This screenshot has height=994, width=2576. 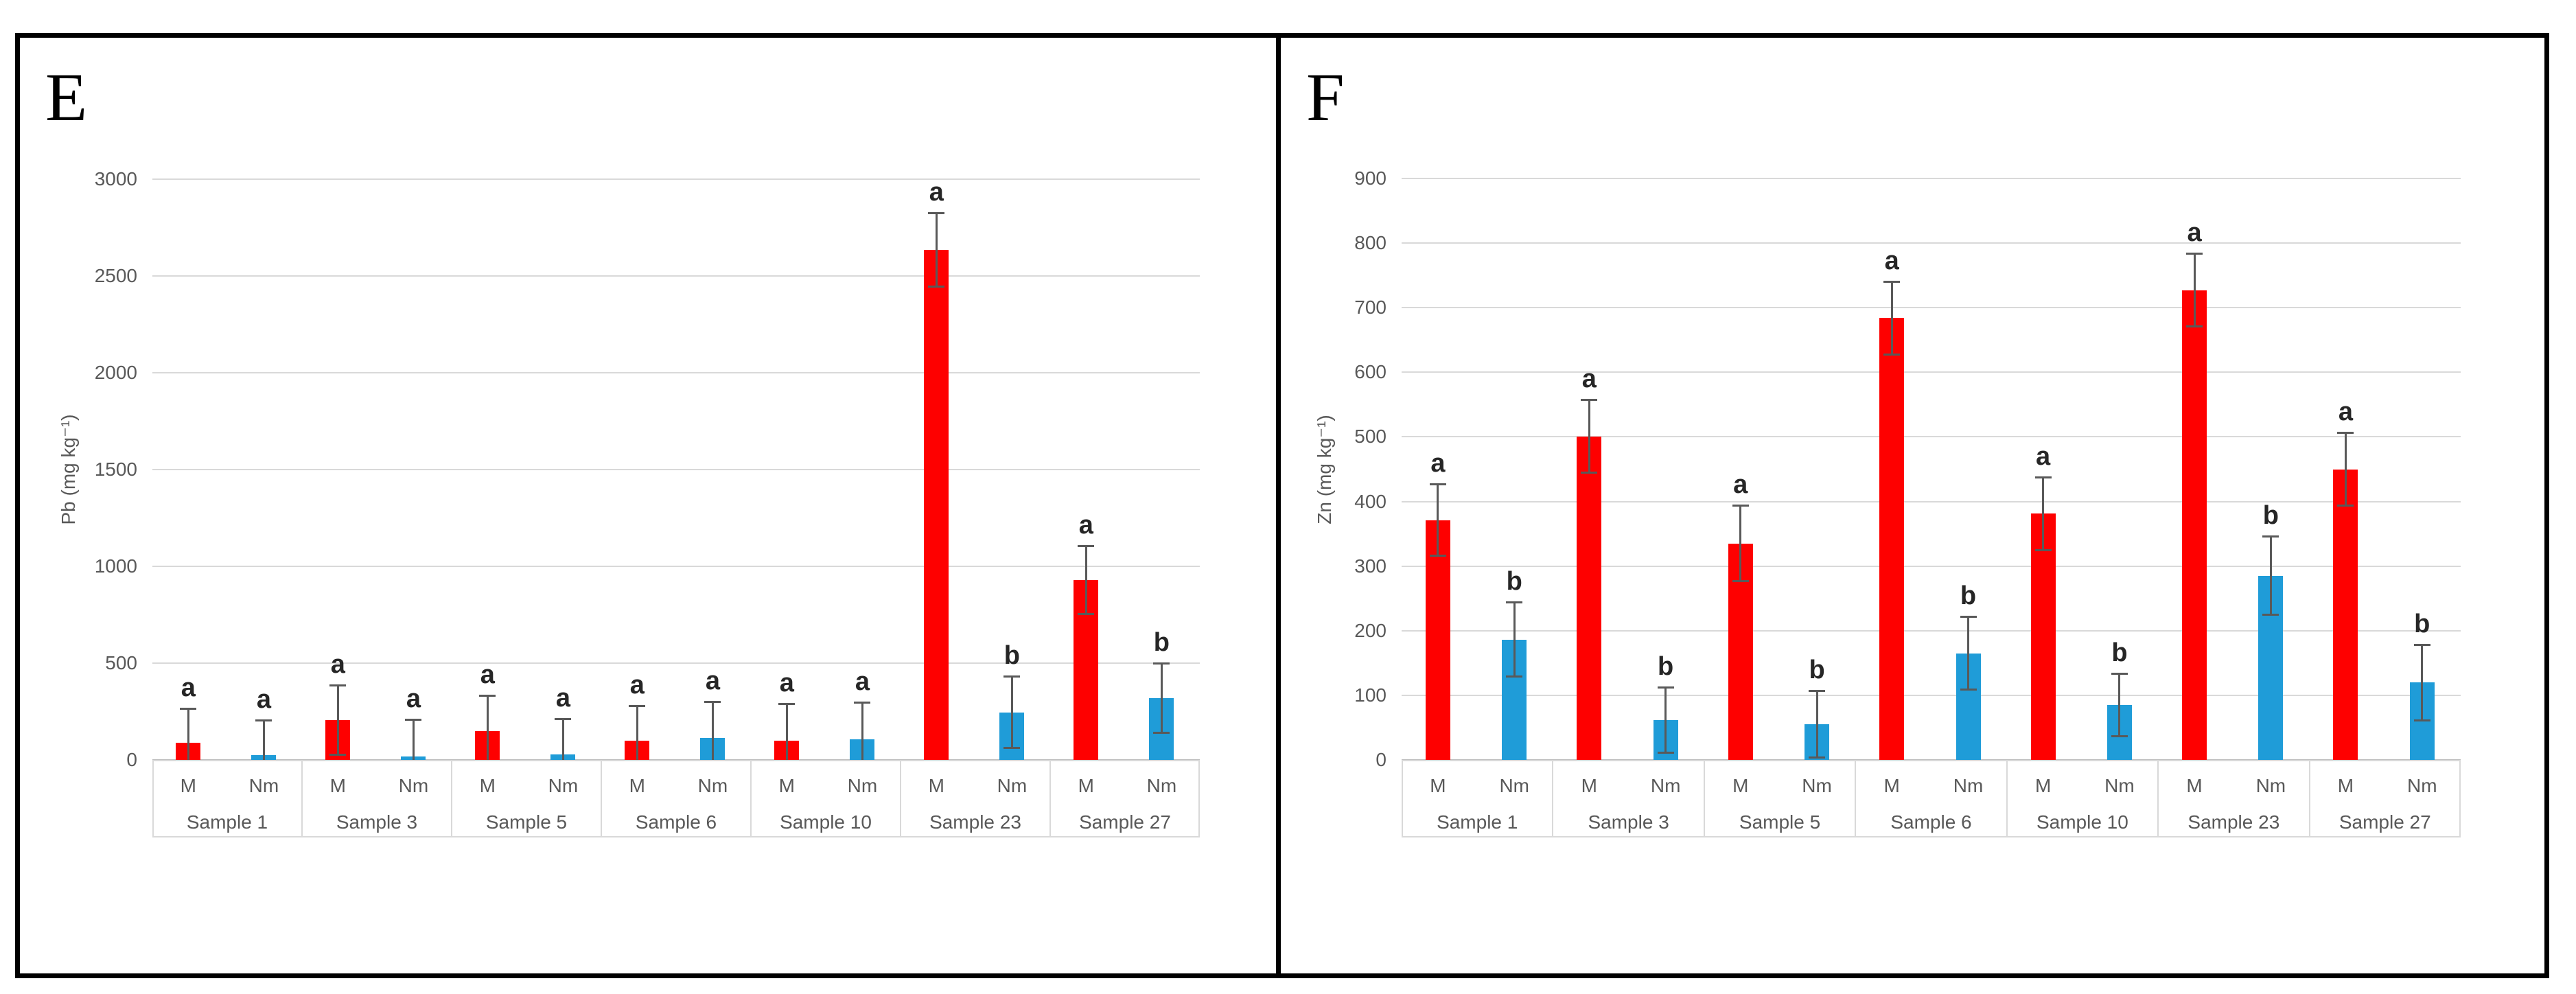 What do you see at coordinates (115, 178) in the screenshot?
I see `y-tick-label: 3000` at bounding box center [115, 178].